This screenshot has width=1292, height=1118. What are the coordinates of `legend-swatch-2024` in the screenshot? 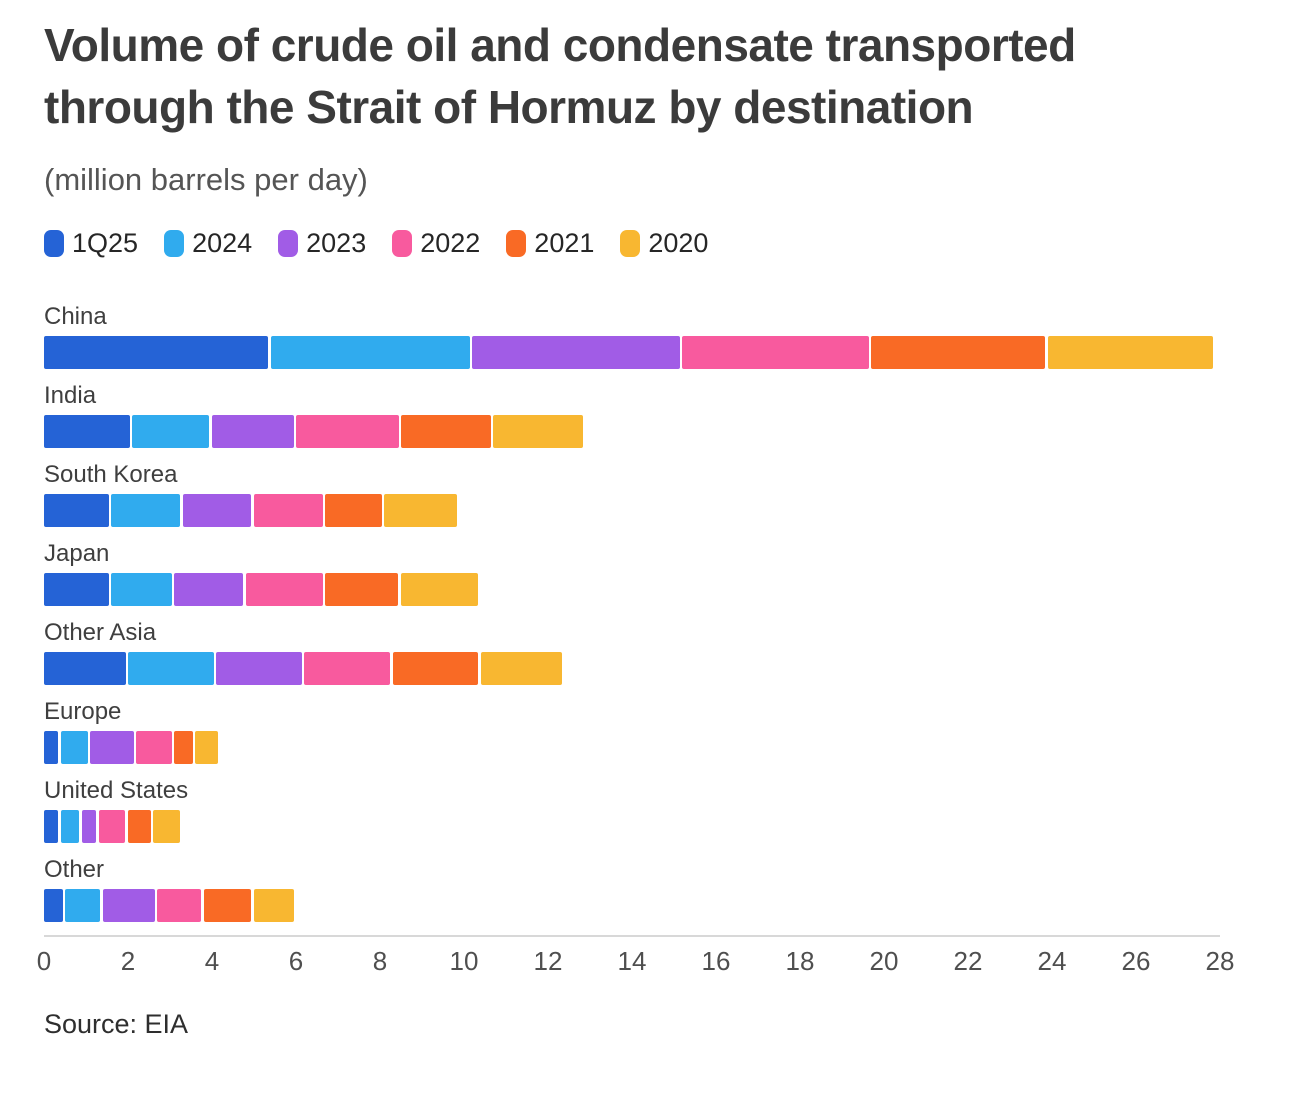 It's located at (174, 244).